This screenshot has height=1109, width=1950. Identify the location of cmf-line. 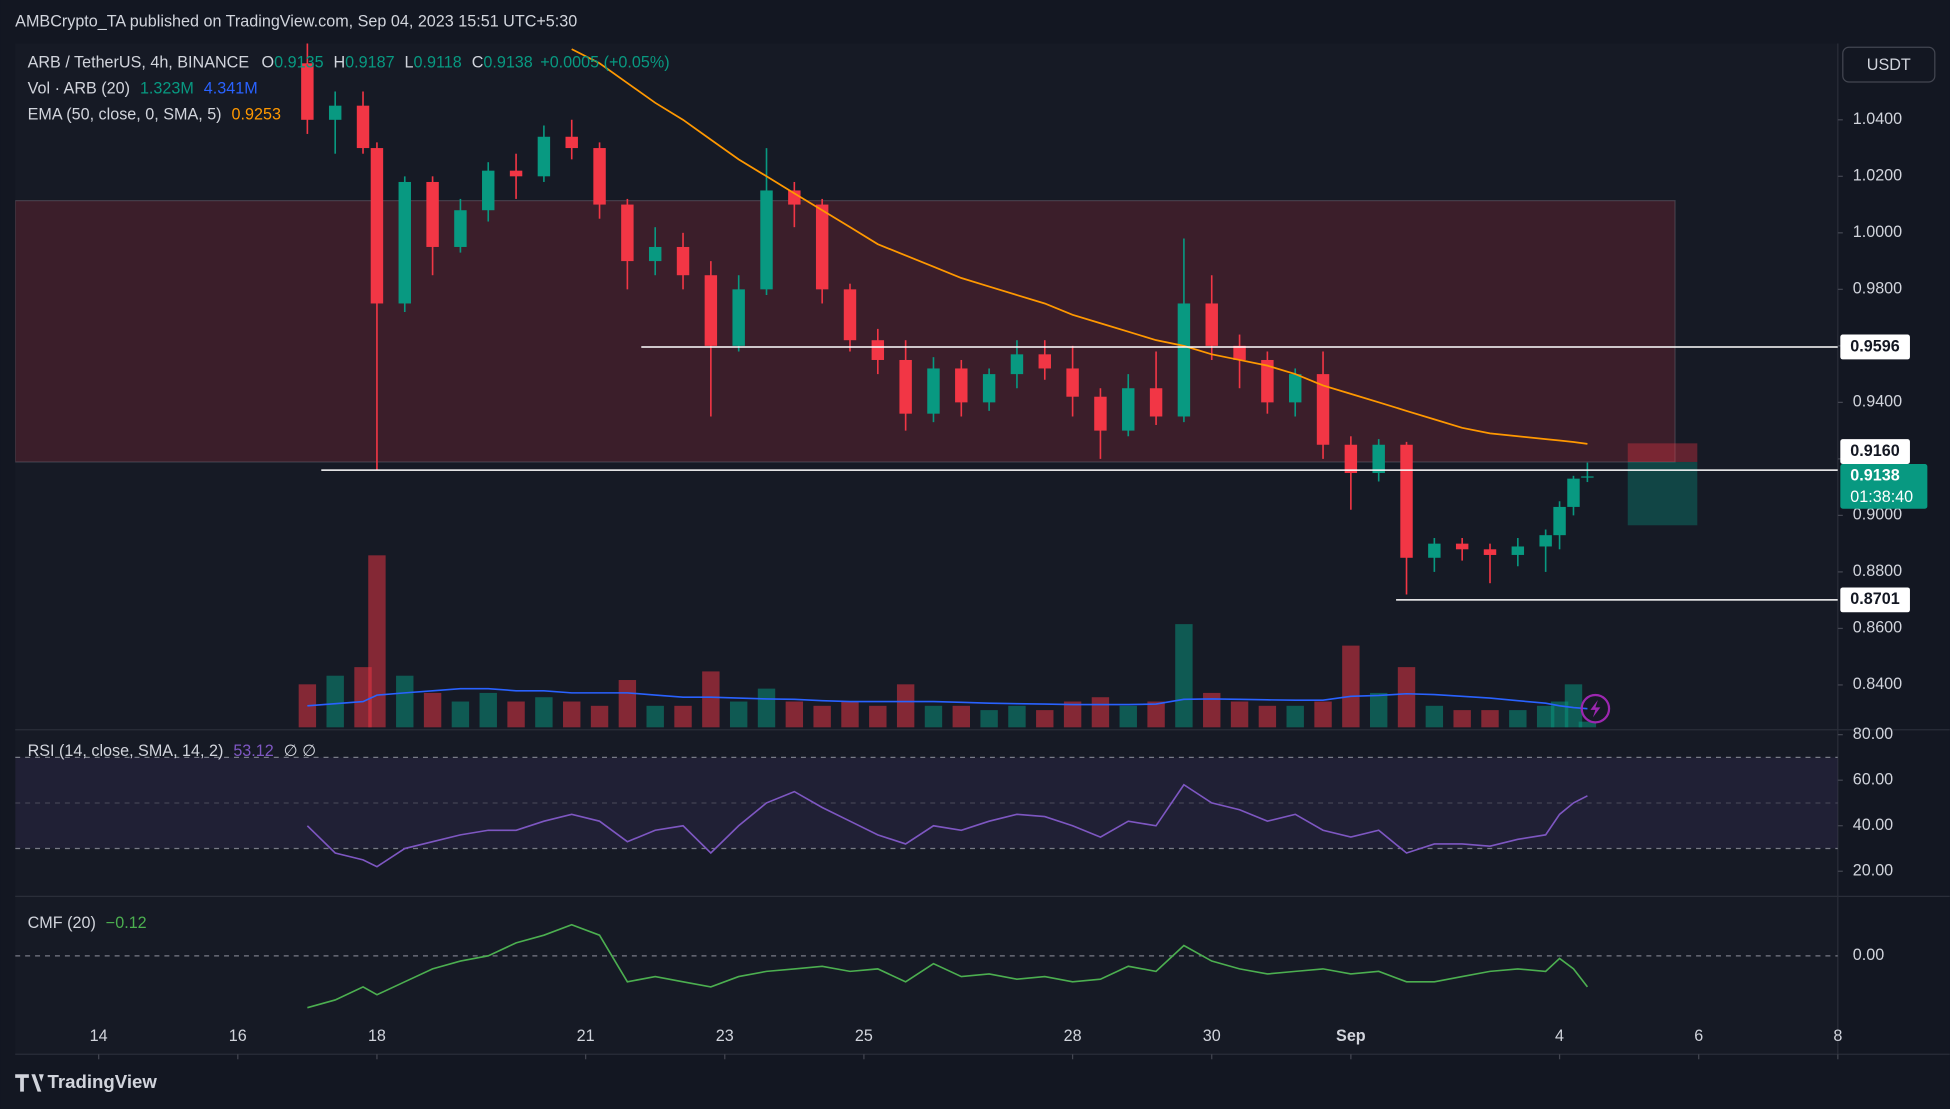
(948, 966).